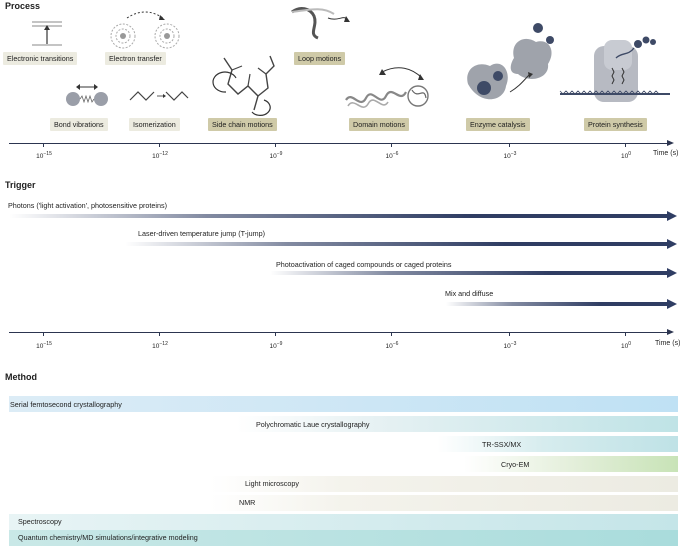 The image size is (685, 546). What do you see at coordinates (159, 96) in the screenshot?
I see `isomerization-icon` at bounding box center [159, 96].